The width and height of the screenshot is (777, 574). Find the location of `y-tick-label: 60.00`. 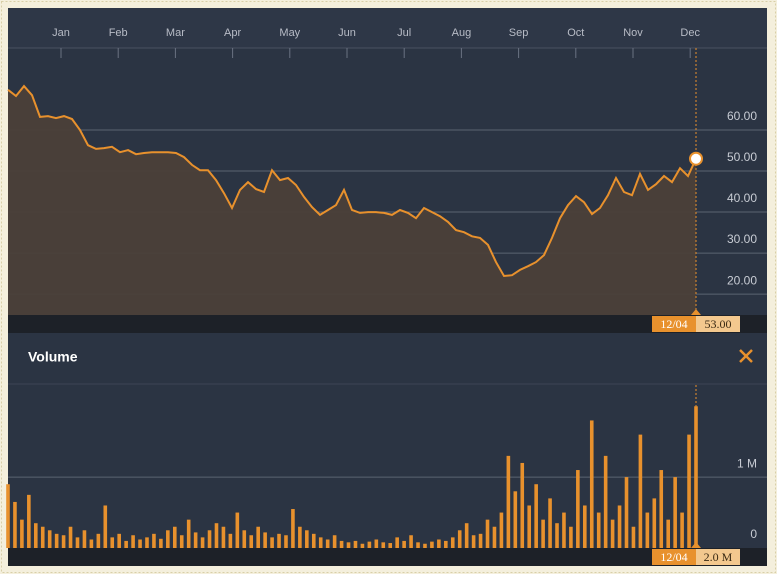

y-tick-label: 60.00 is located at coordinates (742, 116).